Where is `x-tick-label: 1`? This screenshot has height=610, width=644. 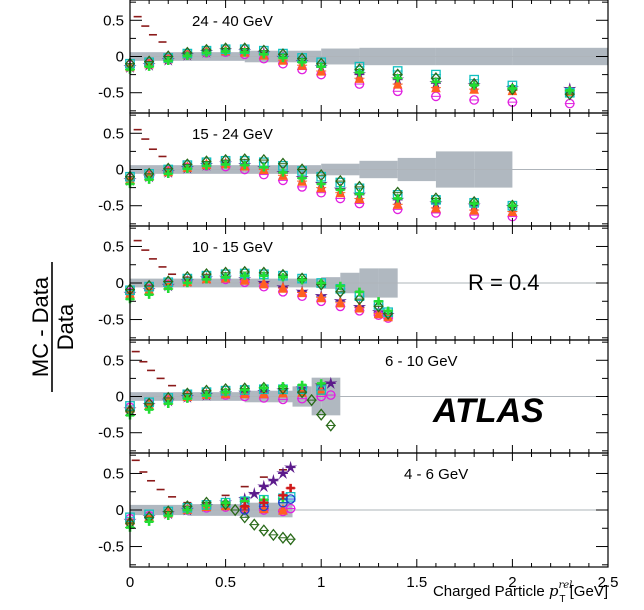 x-tick-label: 1 is located at coordinates (321, 582).